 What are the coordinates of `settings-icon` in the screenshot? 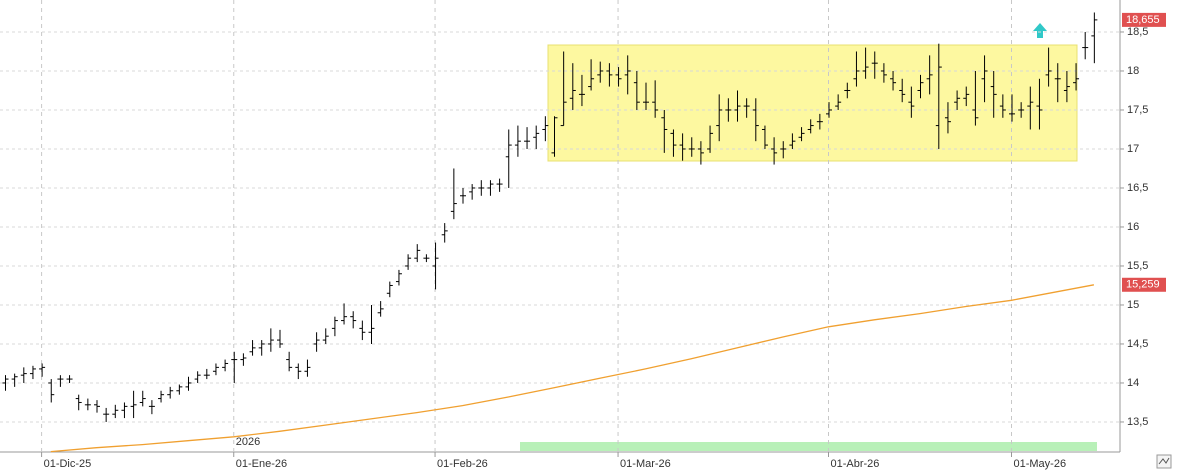 It's located at (1164, 461).